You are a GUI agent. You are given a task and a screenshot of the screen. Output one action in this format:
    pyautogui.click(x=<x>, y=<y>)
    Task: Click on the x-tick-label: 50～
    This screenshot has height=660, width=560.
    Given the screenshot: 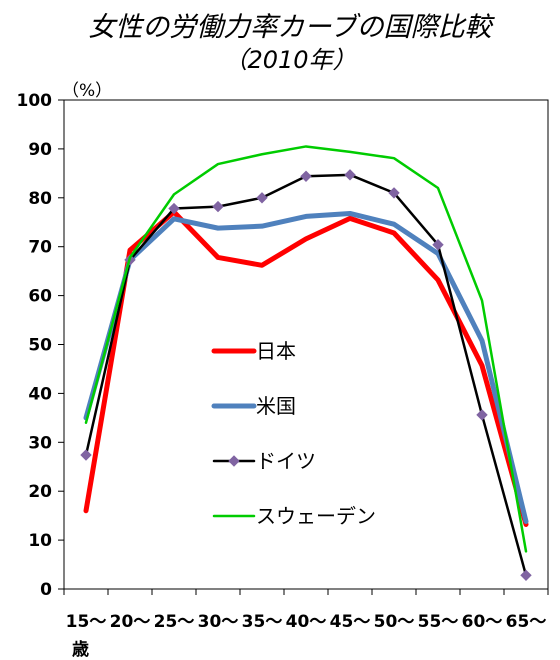 What is the action you would take?
    pyautogui.click(x=394, y=622)
    